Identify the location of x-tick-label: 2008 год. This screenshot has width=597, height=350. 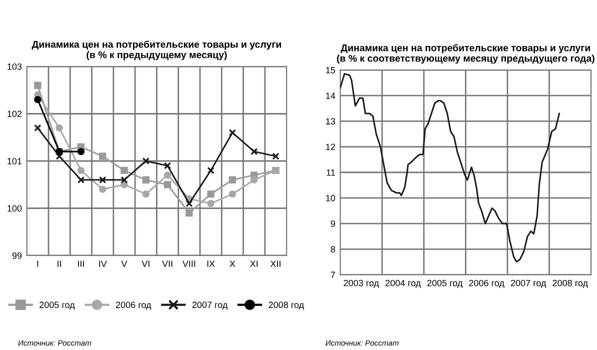
(570, 284).